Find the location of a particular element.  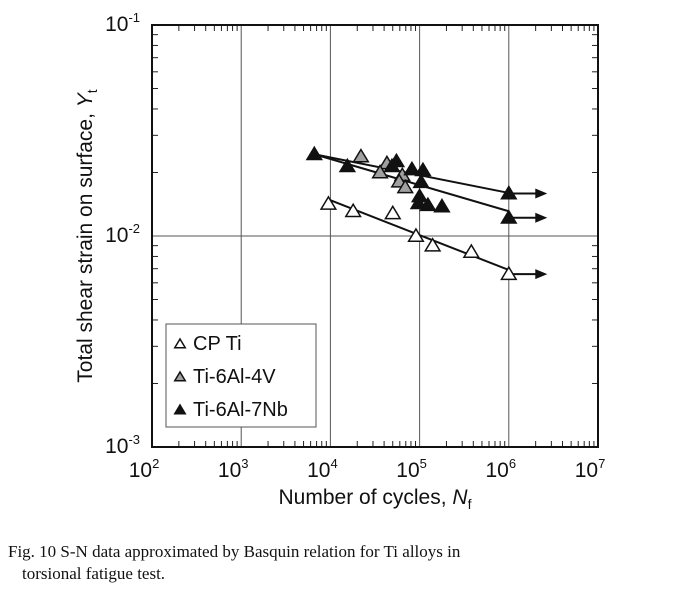

y-tick-label: 10⁻² is located at coordinates (122, 234).